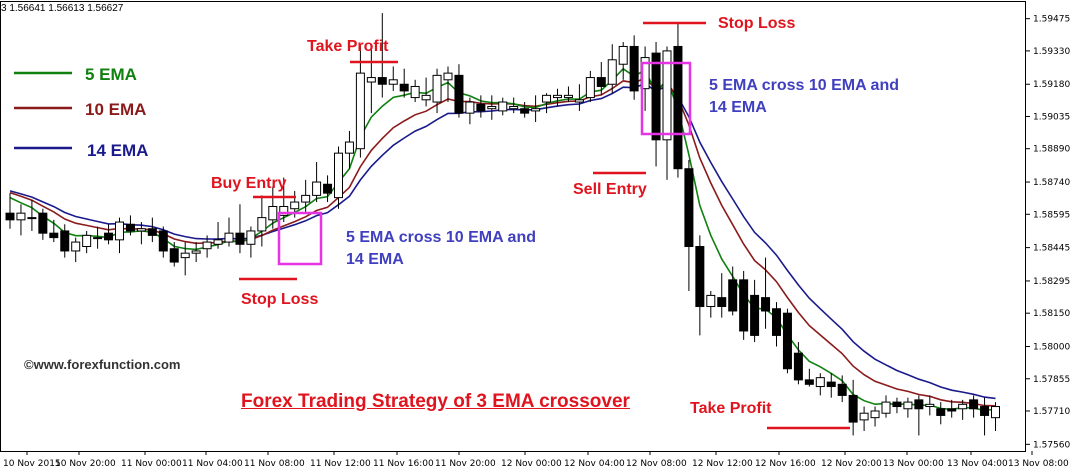 The width and height of the screenshot is (1071, 471). I want to click on stop-loss-label-bottom: Stop Loss, so click(280, 299).